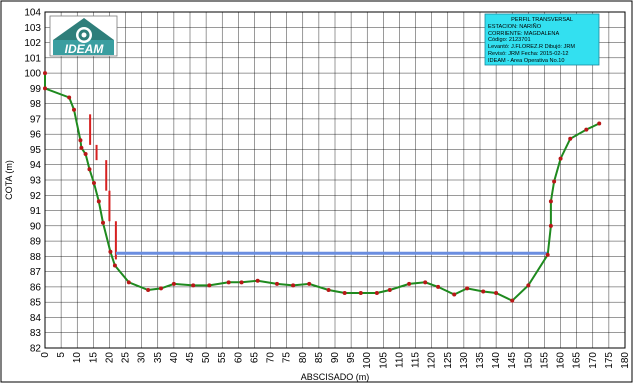 Image resolution: width=633 pixels, height=383 pixels. Describe the element at coordinates (158, 358) in the screenshot. I see `x-tick-label-7: 35` at that location.